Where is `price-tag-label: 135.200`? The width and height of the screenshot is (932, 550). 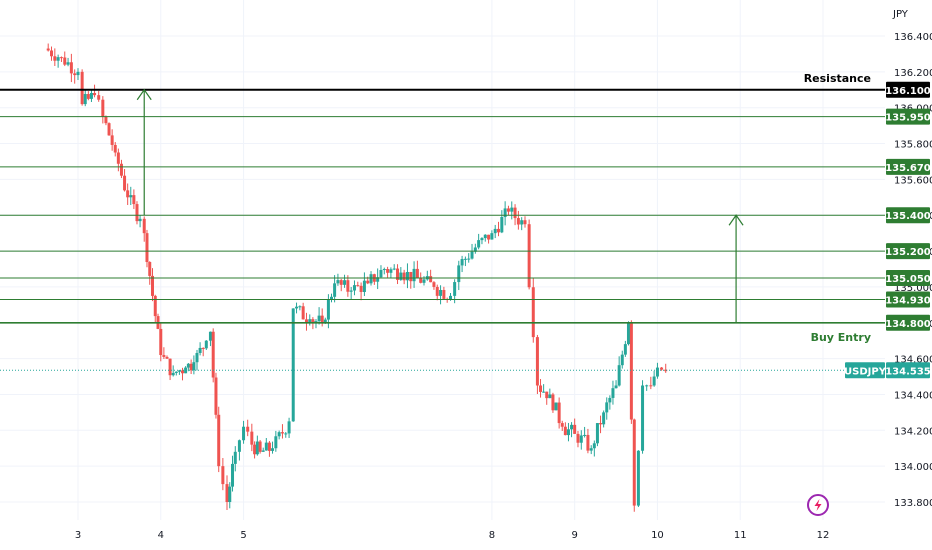 price-tag-label: 135.200 is located at coordinates (908, 252).